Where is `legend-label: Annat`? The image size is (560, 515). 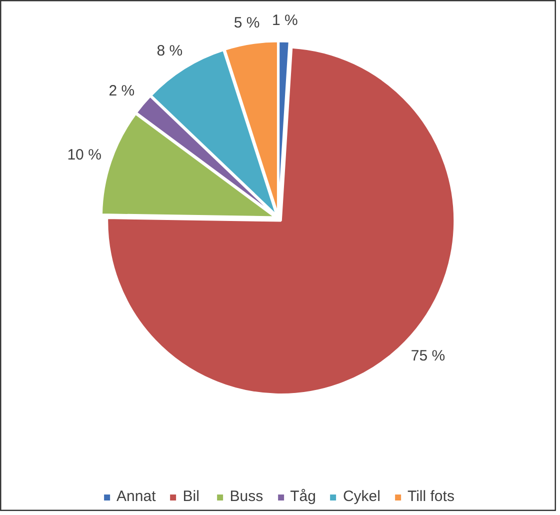 legend-label: Annat is located at coordinates (136, 496).